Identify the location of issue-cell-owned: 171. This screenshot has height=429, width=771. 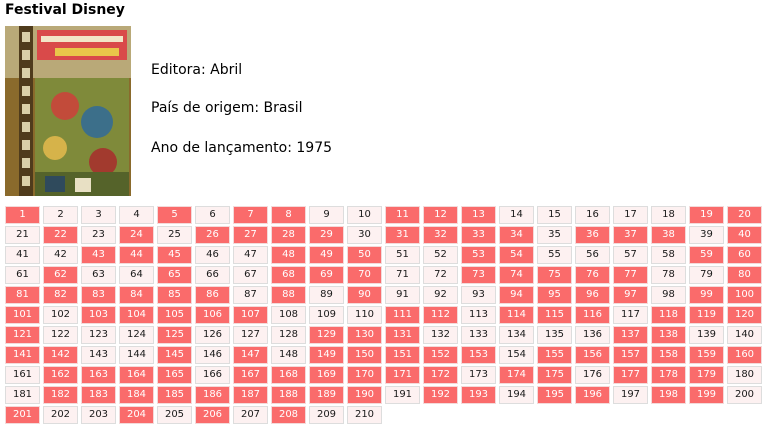
(402, 375).